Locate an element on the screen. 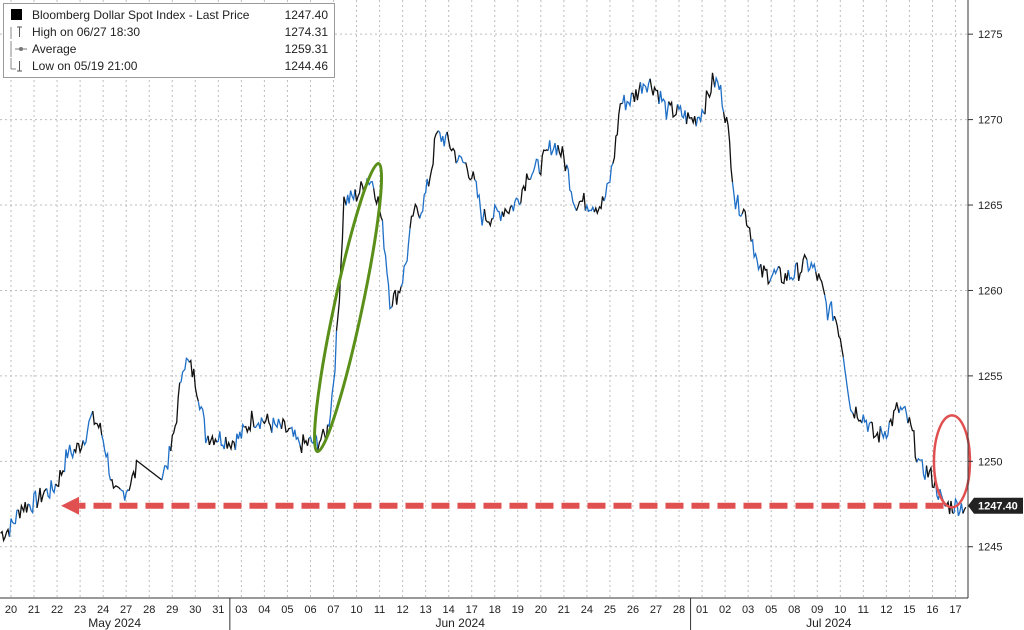 This screenshot has height=630, width=1024. legend-high-value: 1274.31 is located at coordinates (306, 32).